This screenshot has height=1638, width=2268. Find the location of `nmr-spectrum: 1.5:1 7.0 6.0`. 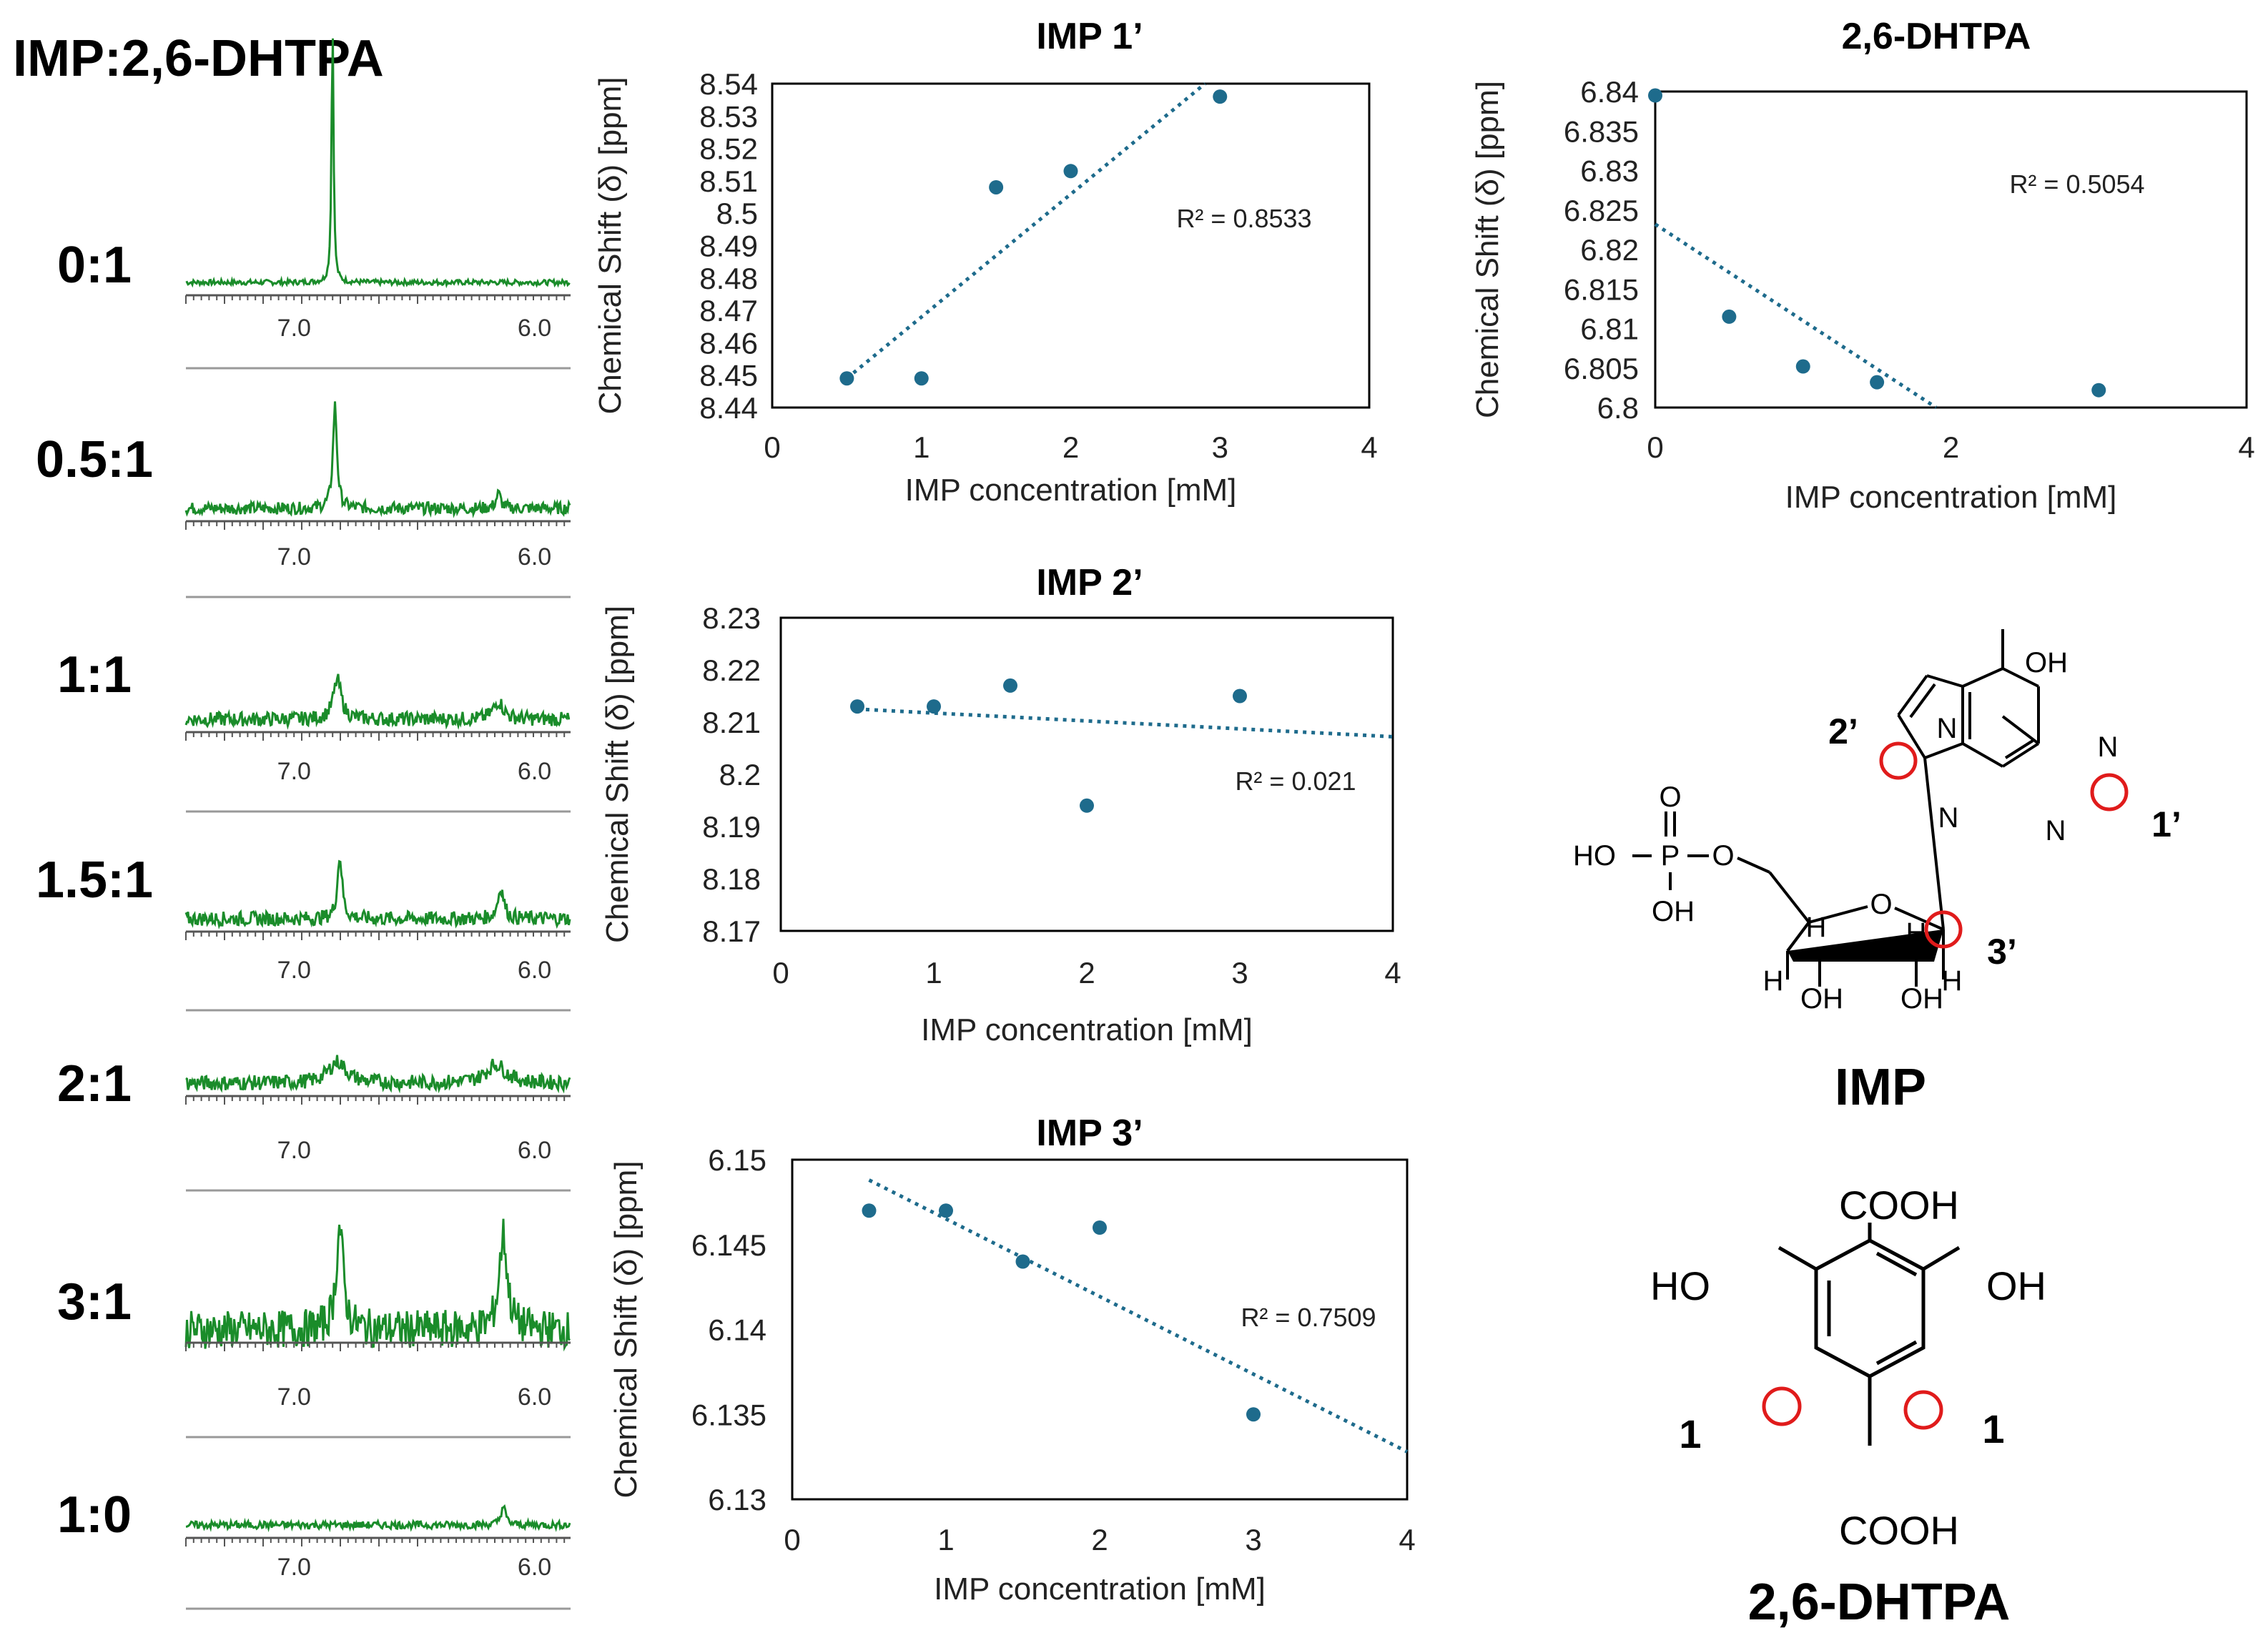

nmr-spectrum: 1.5:1 7.0 6.0 is located at coordinates (303, 932).